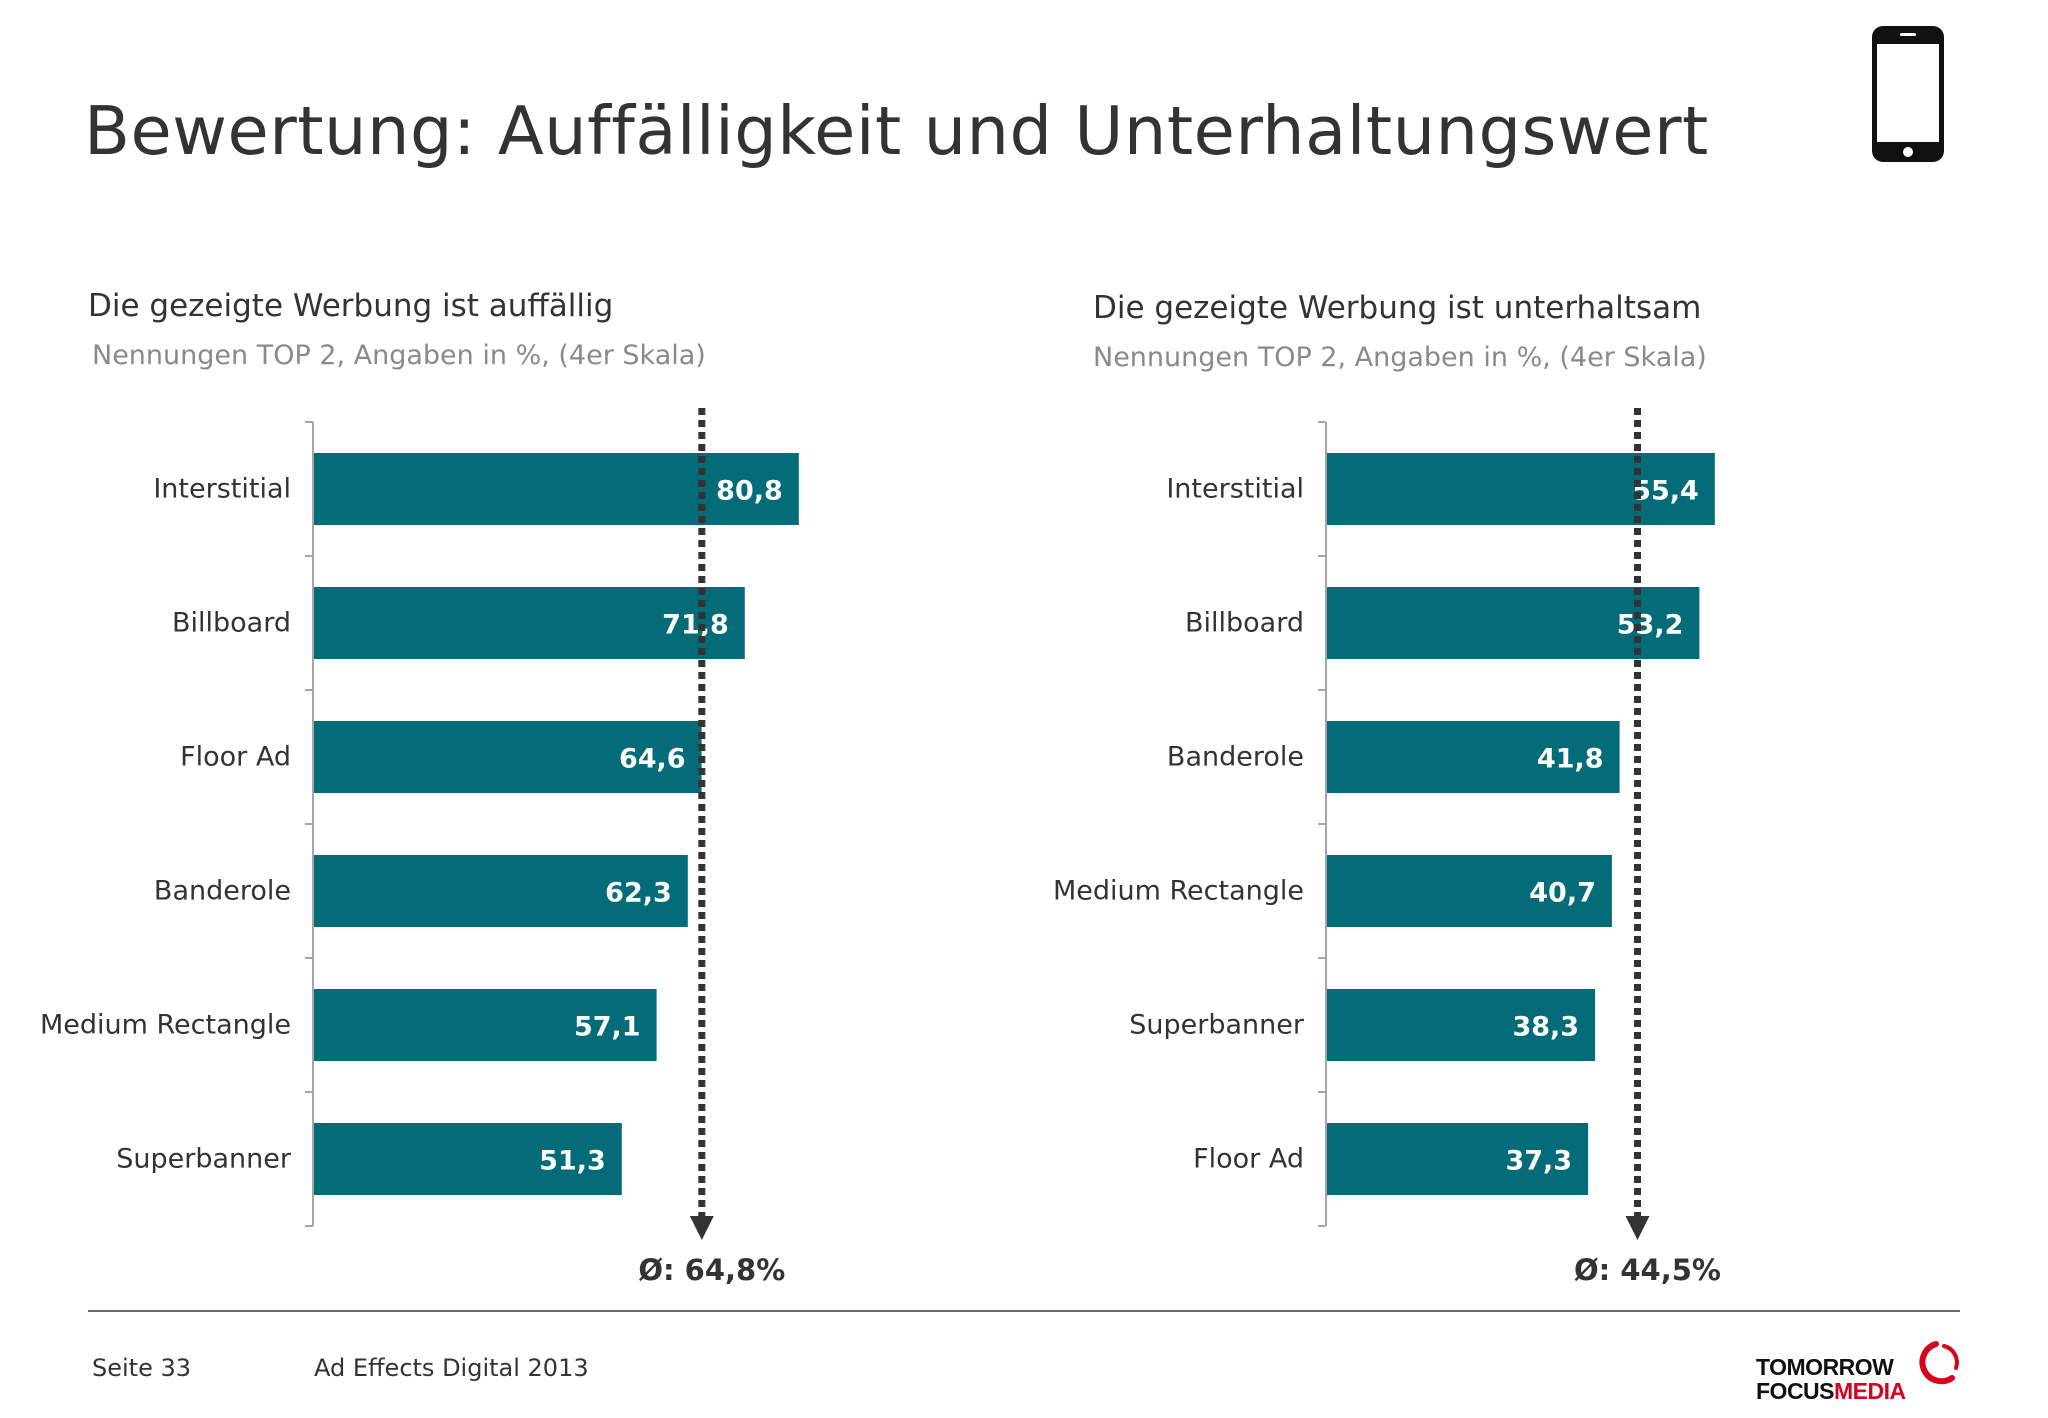 This screenshot has height=1418, width=2048. What do you see at coordinates (451, 1368) in the screenshot?
I see `footer-source: Ad Effects Digital 2013` at bounding box center [451, 1368].